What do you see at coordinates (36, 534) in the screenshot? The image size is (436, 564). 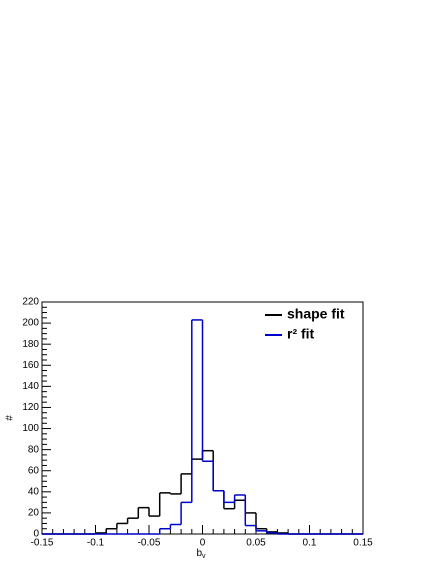 I see `y-tick-label: 0` at bounding box center [36, 534].